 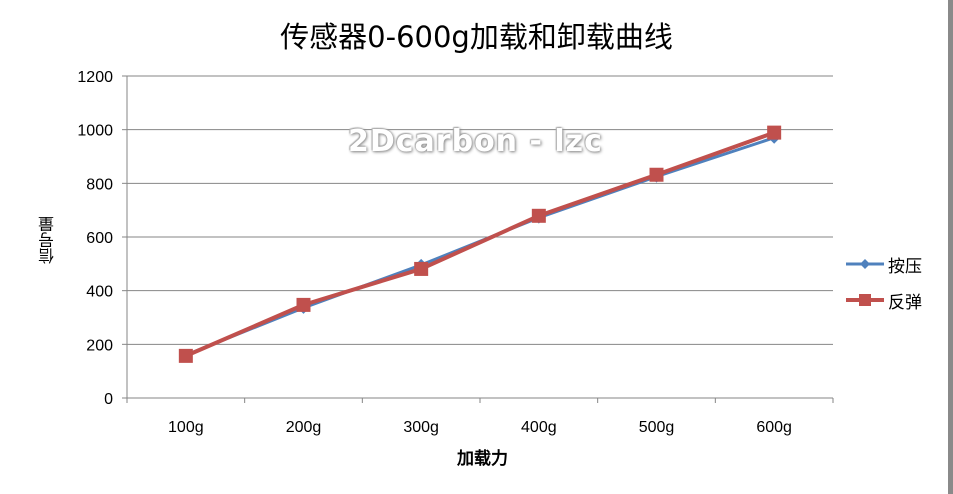 What do you see at coordinates (774, 427) in the screenshot?
I see `x-tick-label: 600g` at bounding box center [774, 427].